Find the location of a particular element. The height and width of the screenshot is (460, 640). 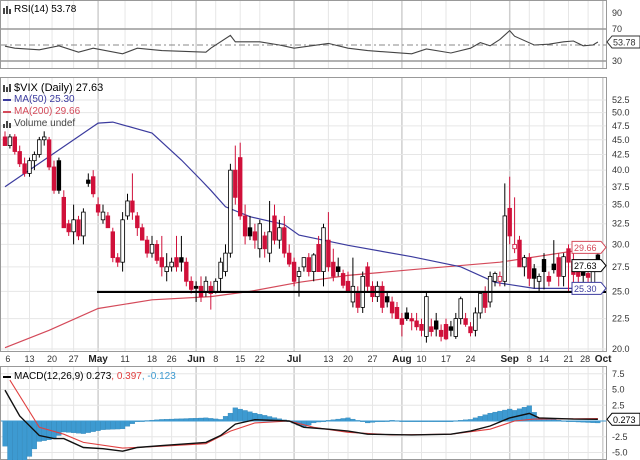

ma200-tag-text: 29.66 is located at coordinates (585, 248).